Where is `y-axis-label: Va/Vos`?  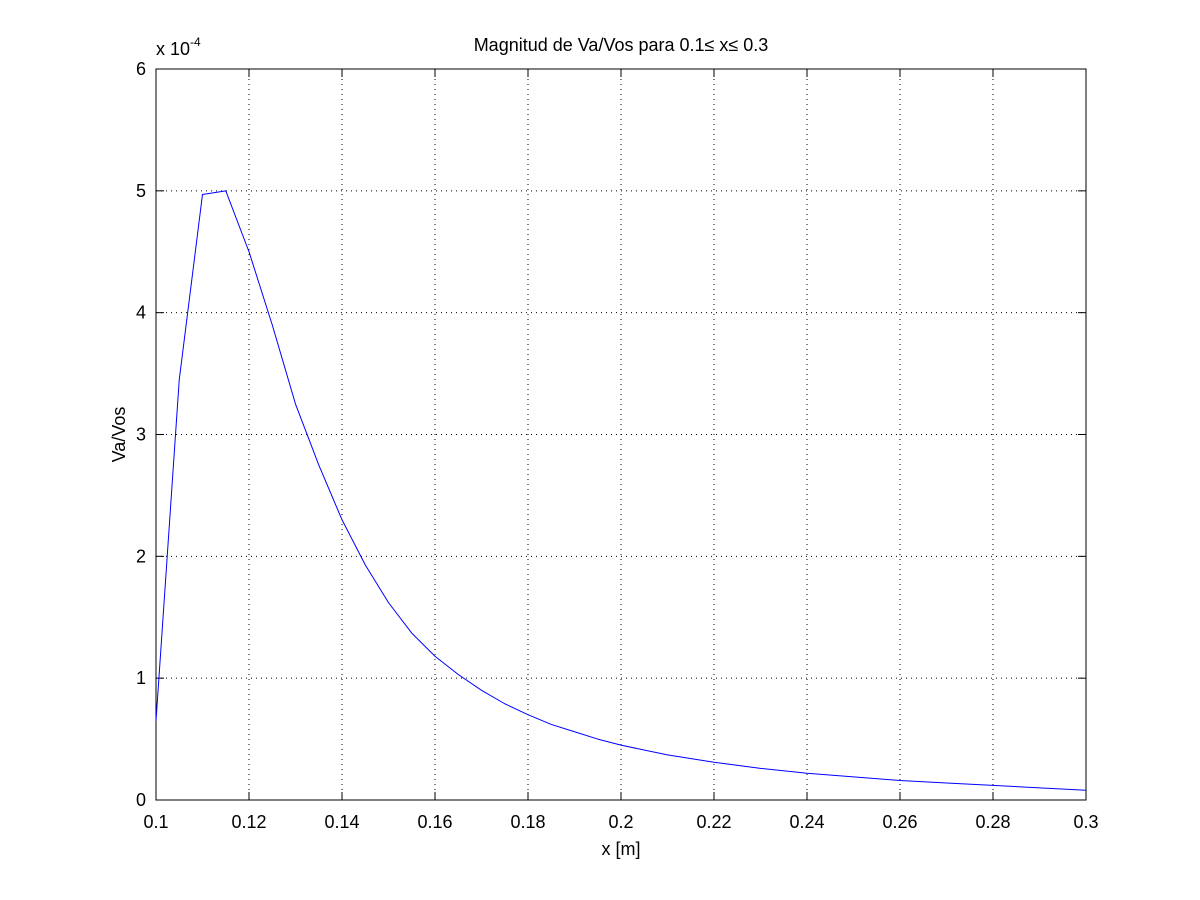 y-axis-label: Va/Vos is located at coordinates (119, 435).